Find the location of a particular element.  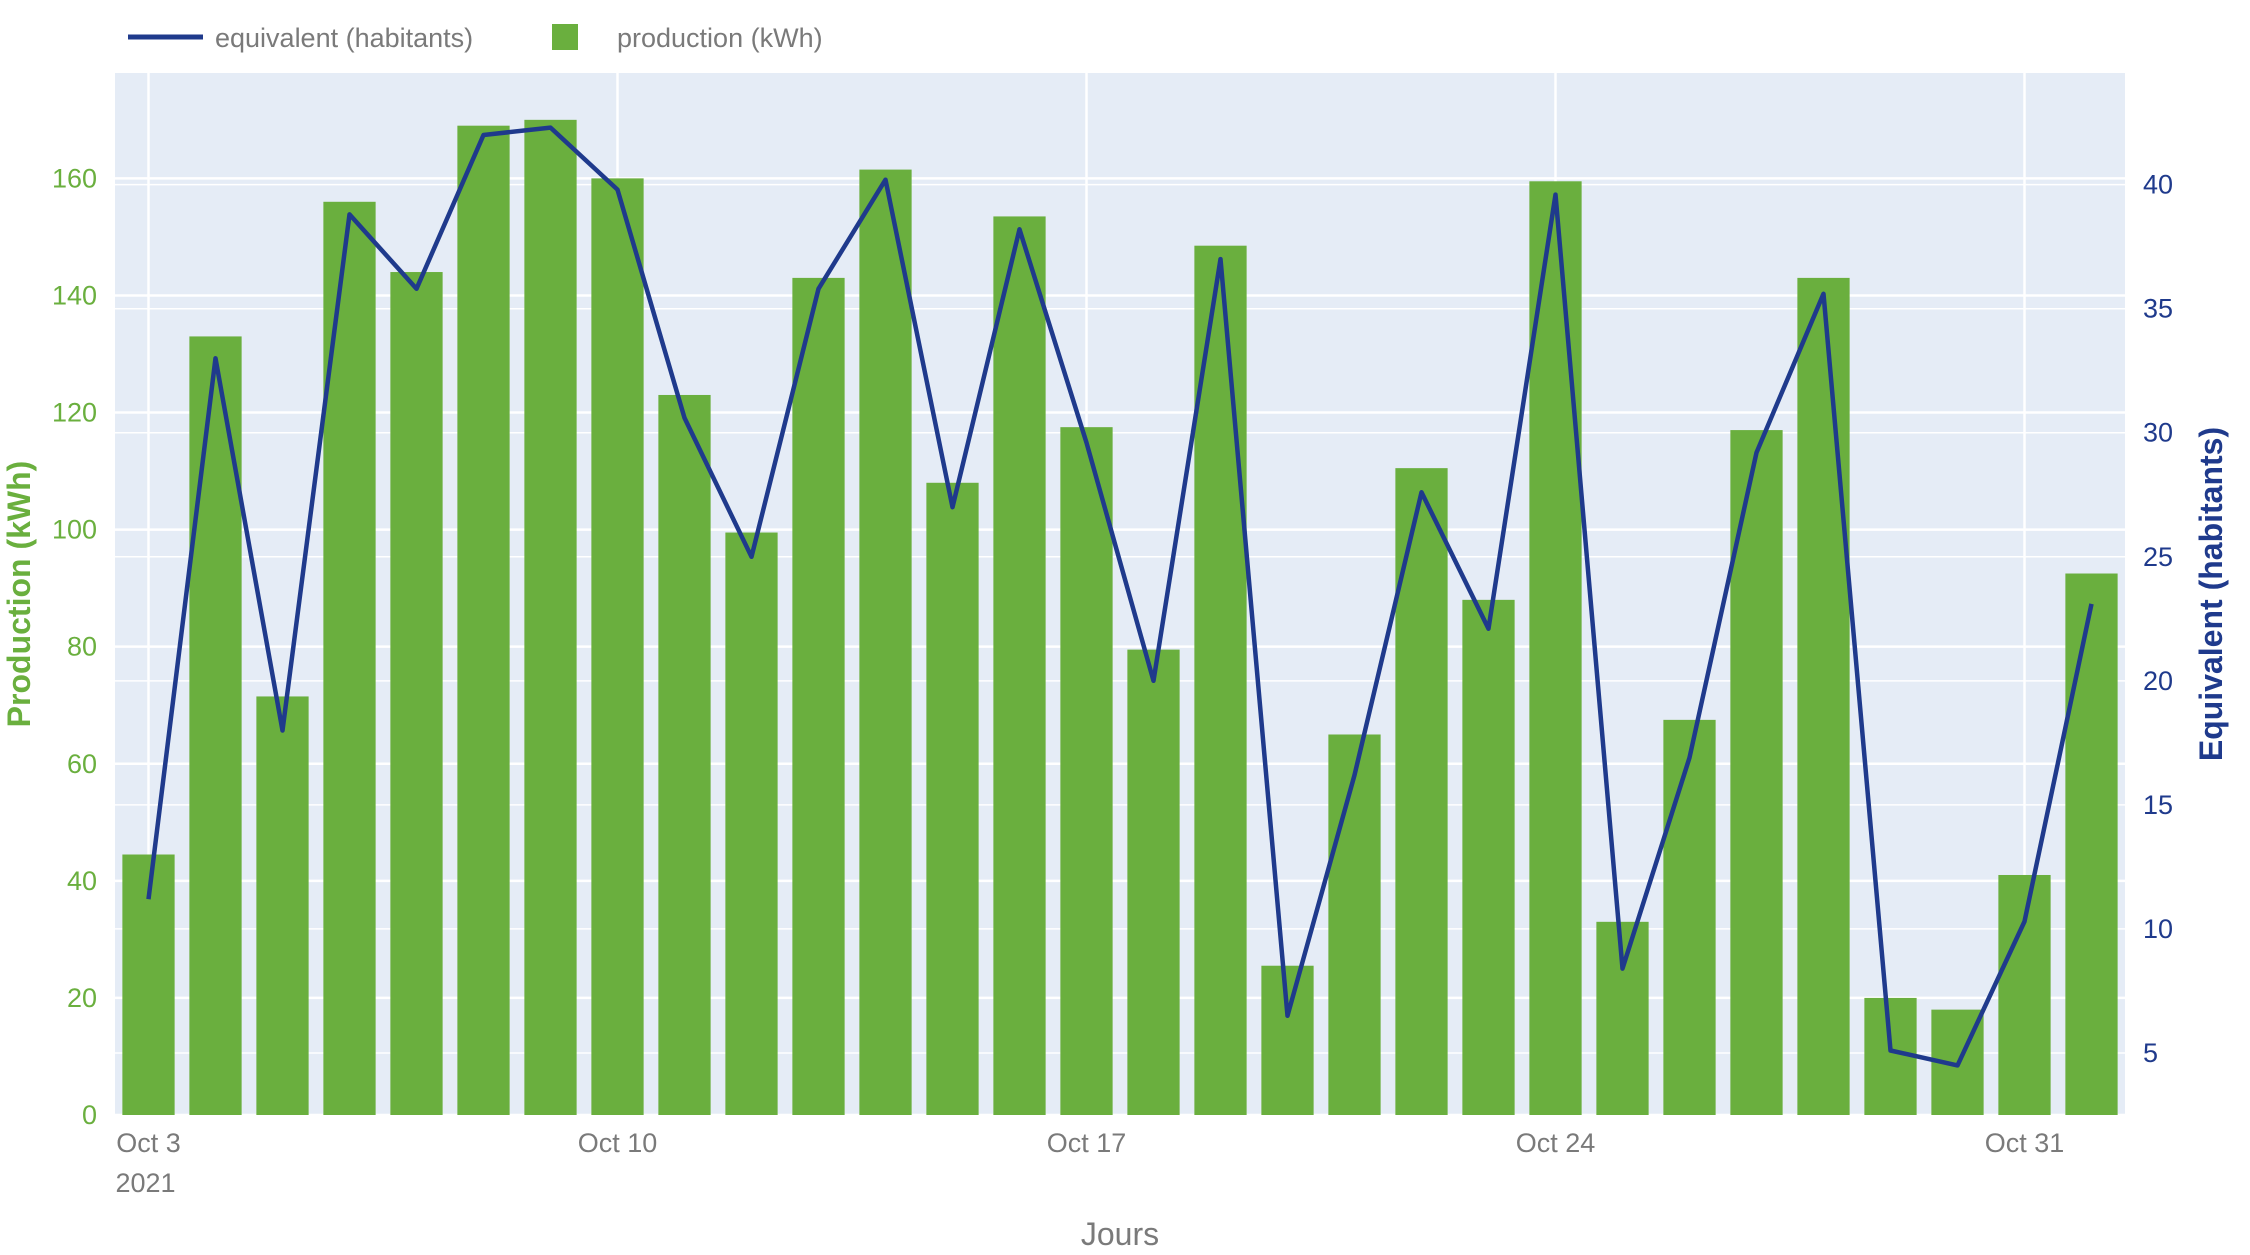

y-right-tick-label: 15 is located at coordinates (2158, 805).